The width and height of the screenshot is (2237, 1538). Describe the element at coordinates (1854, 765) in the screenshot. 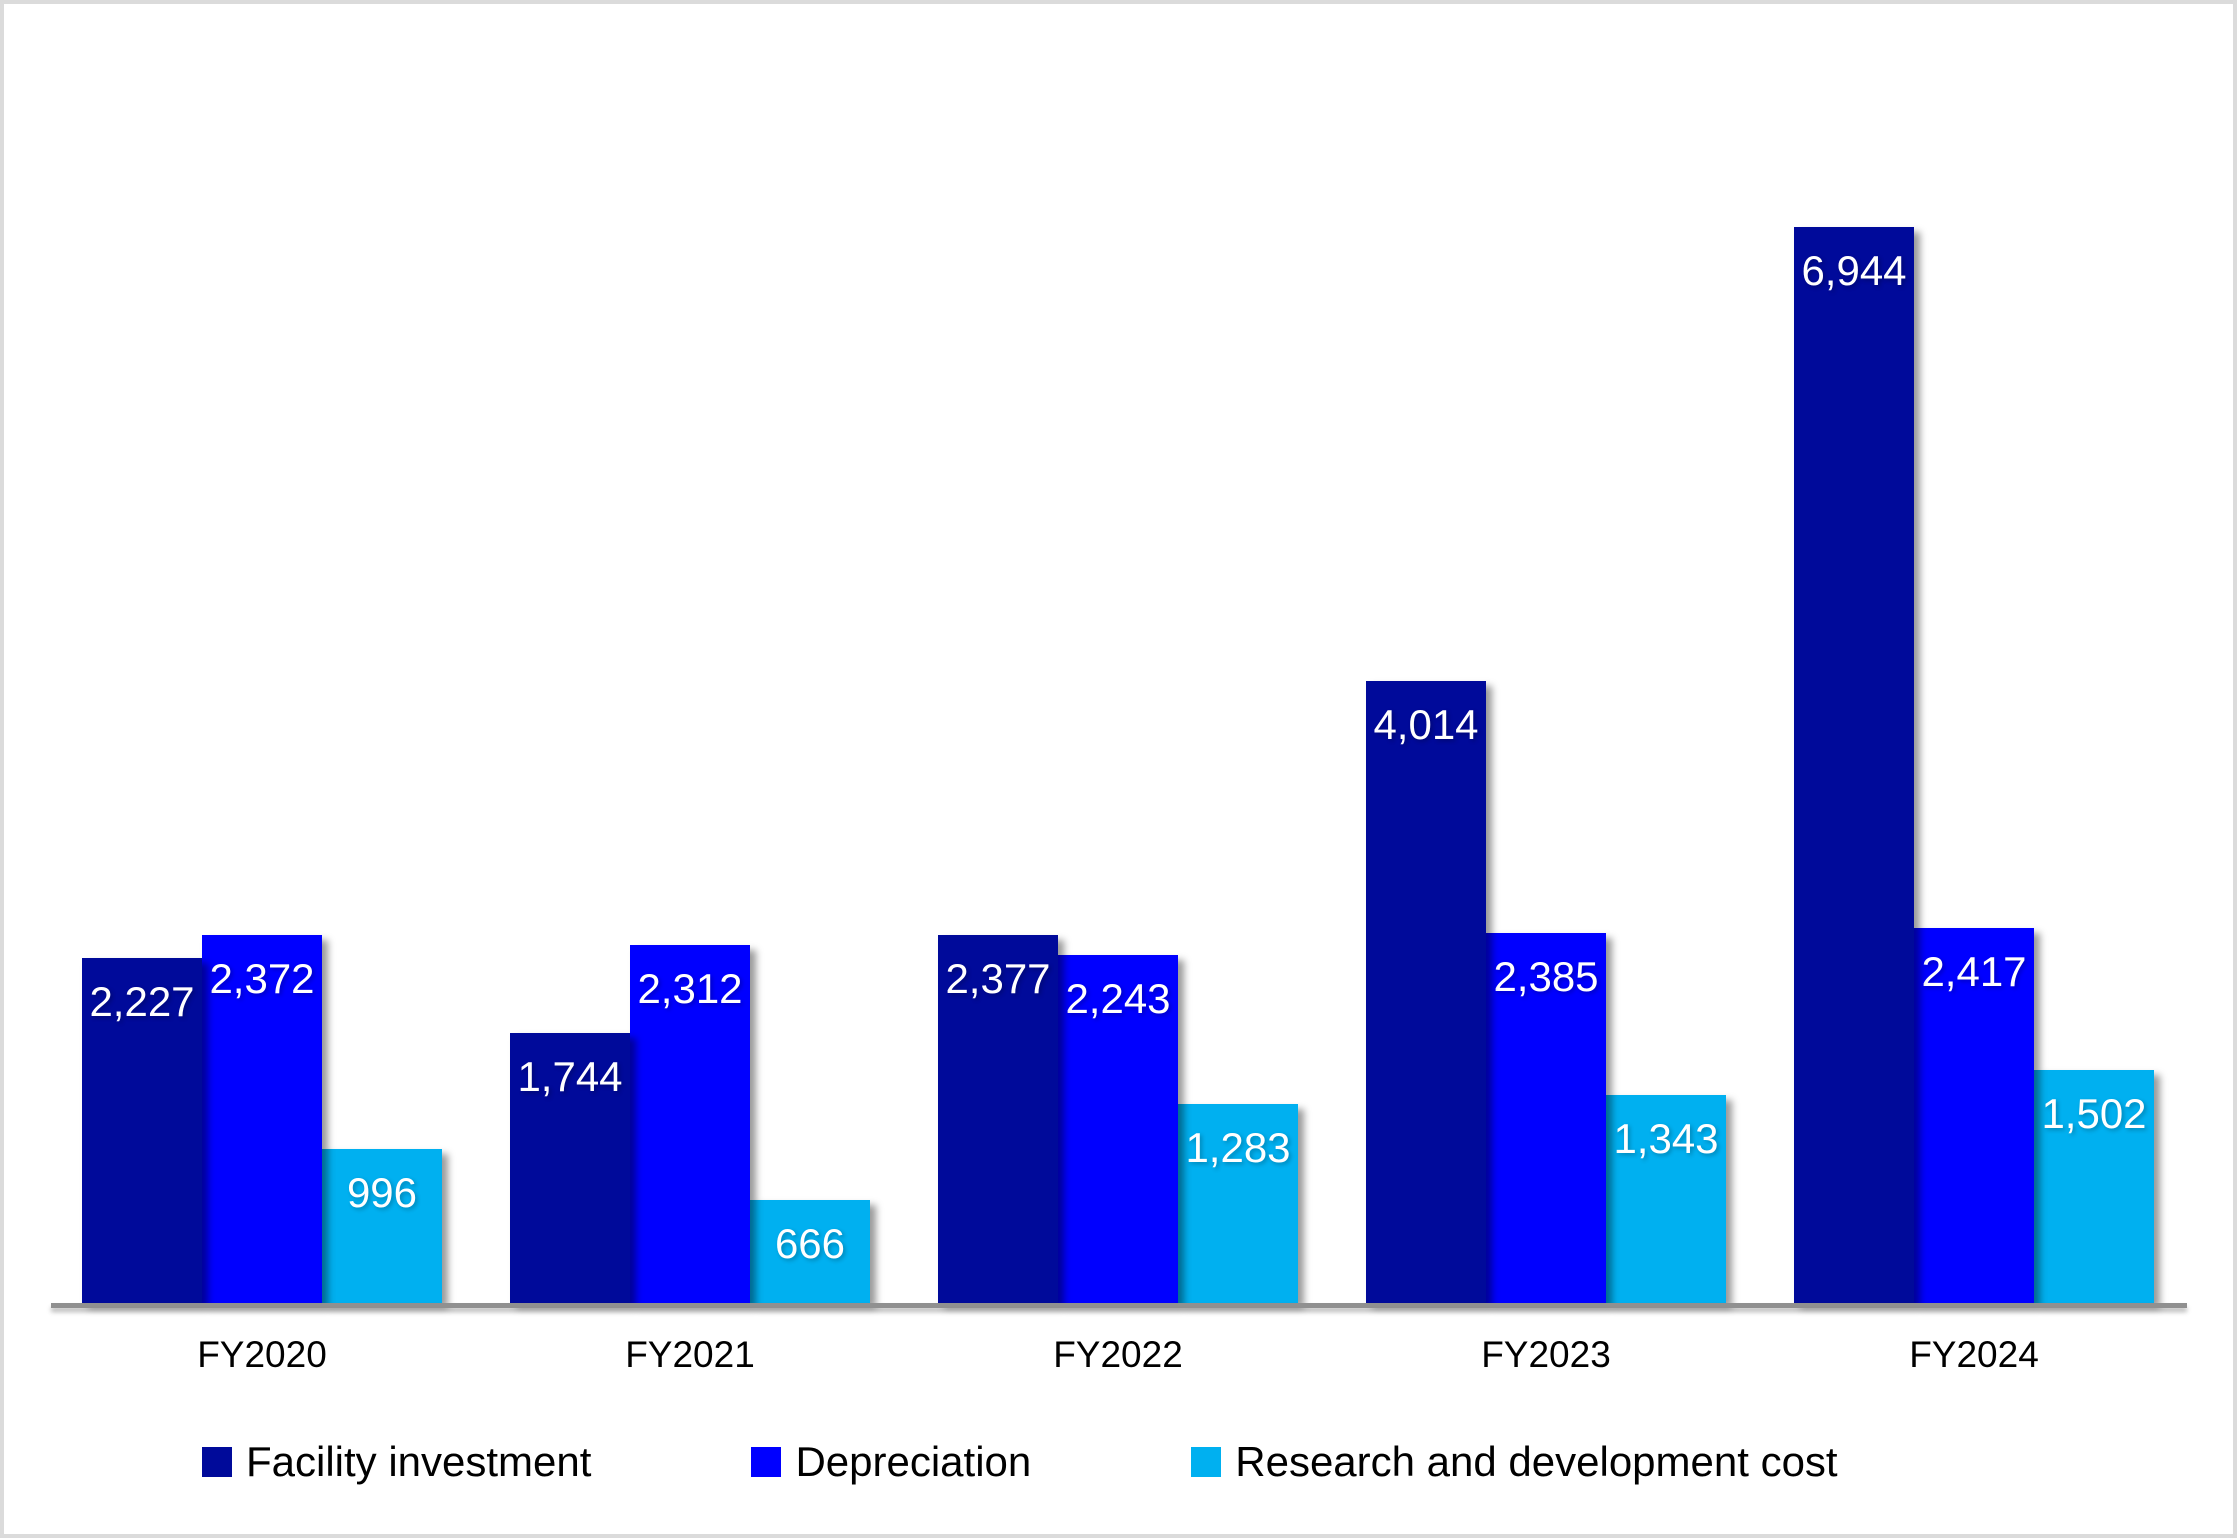

I see `bar-facility-investment-fy2024: 6,944` at that location.